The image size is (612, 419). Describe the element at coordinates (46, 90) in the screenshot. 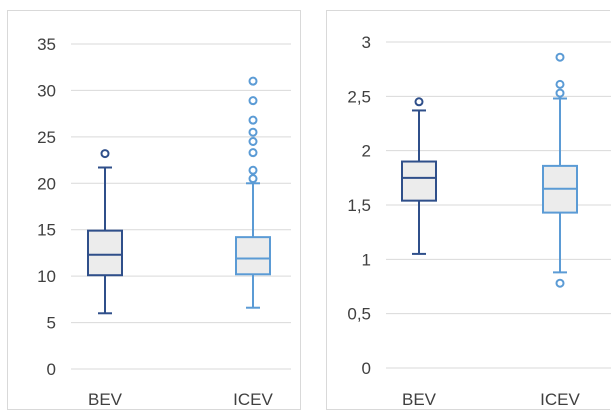

I see `y-tick-label: 30` at that location.